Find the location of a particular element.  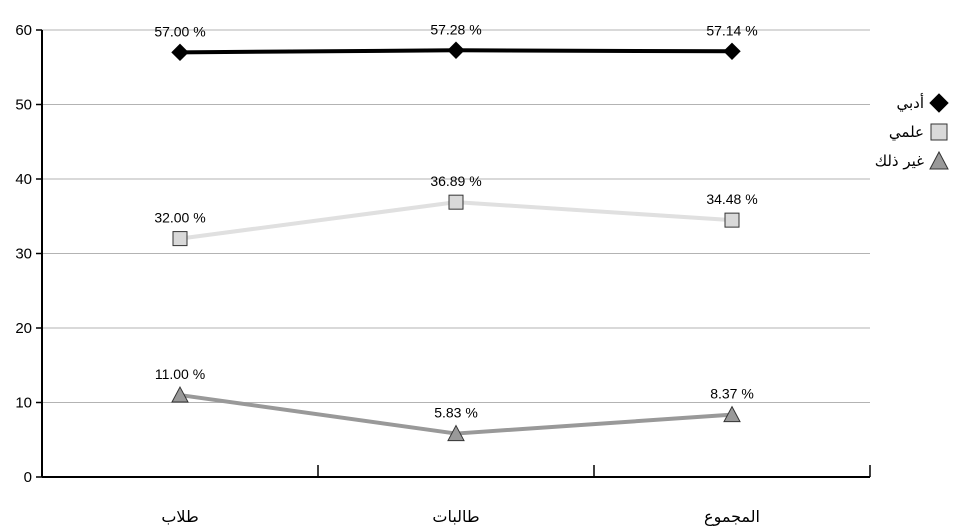

data-label: 8.37 % is located at coordinates (732, 394).